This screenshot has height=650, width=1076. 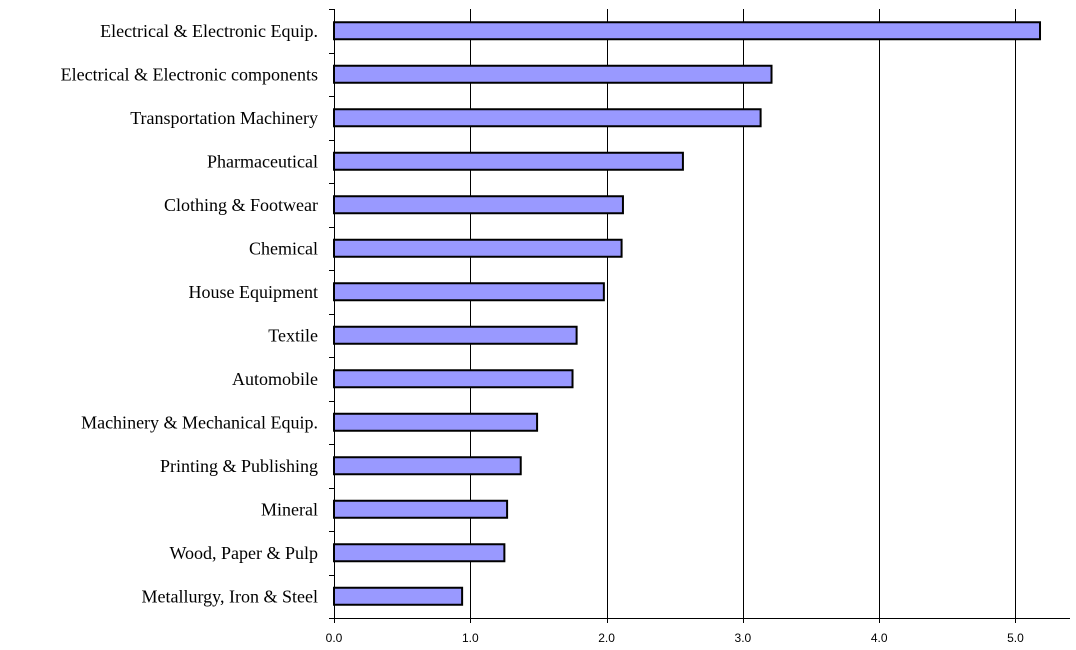 I want to click on x-tick-label-1: 1.0, so click(x=470, y=638).